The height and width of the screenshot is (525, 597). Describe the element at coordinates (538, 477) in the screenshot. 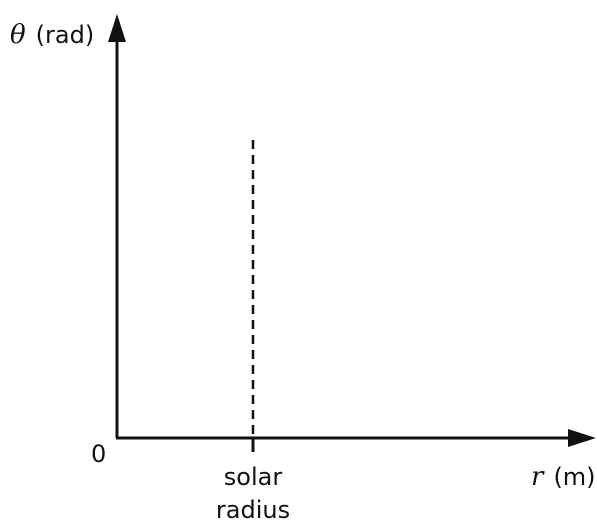

I see `x-axis-symbol: r` at that location.